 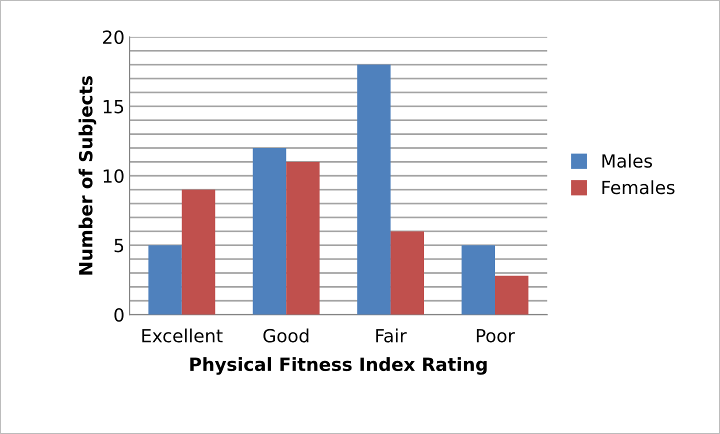 I want to click on y-tick-label: 10, so click(x=114, y=176).